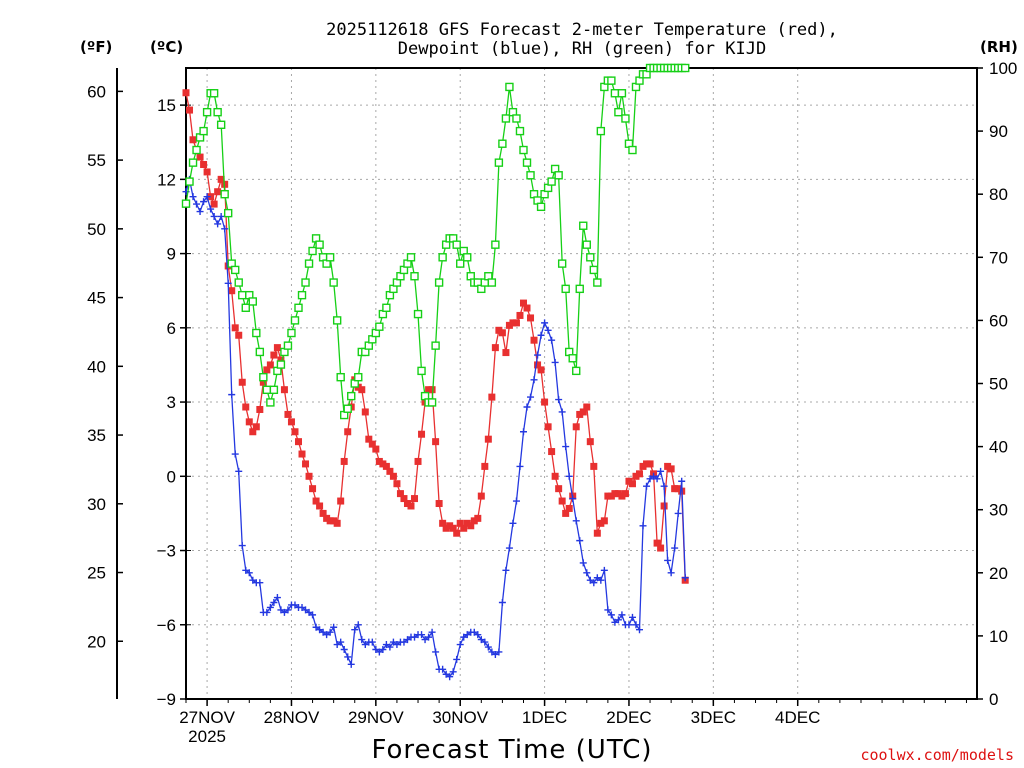 The width and height of the screenshot is (1024, 768). What do you see at coordinates (171, 476) in the screenshot?
I see `celsius-tick-label: 0` at bounding box center [171, 476].